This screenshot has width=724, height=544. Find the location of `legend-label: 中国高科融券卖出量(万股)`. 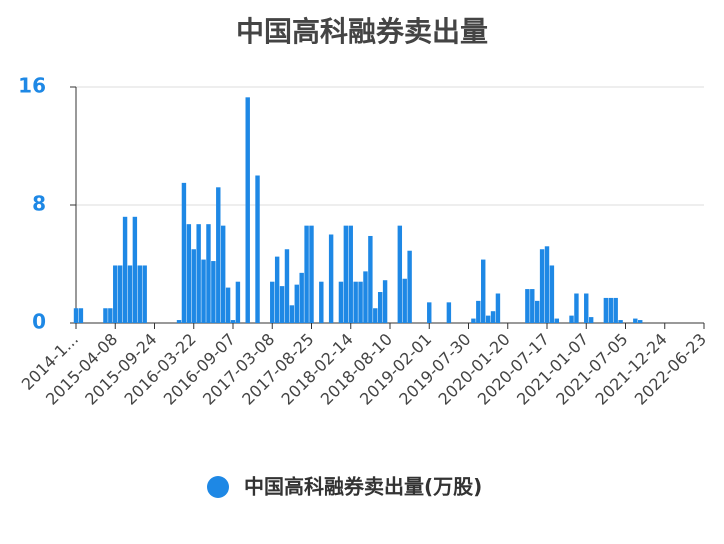

legend-label: 中国高科融券卖出量(万股) is located at coordinates (363, 487).